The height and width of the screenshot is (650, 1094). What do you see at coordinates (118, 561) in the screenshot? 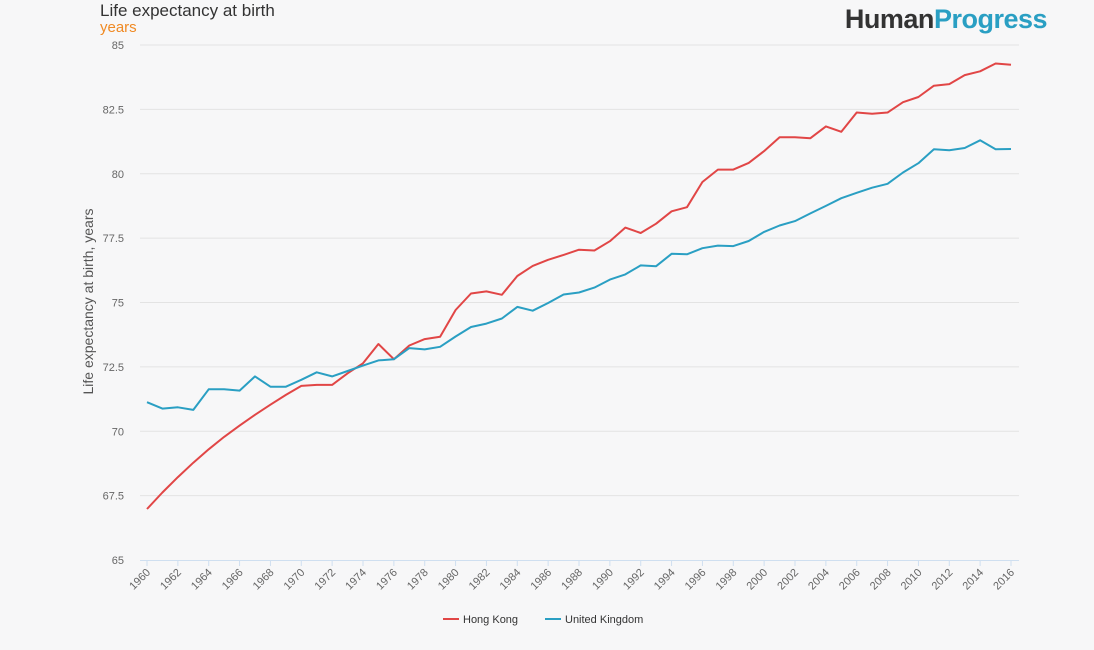
I see `y-tick-label: 65` at bounding box center [118, 561].